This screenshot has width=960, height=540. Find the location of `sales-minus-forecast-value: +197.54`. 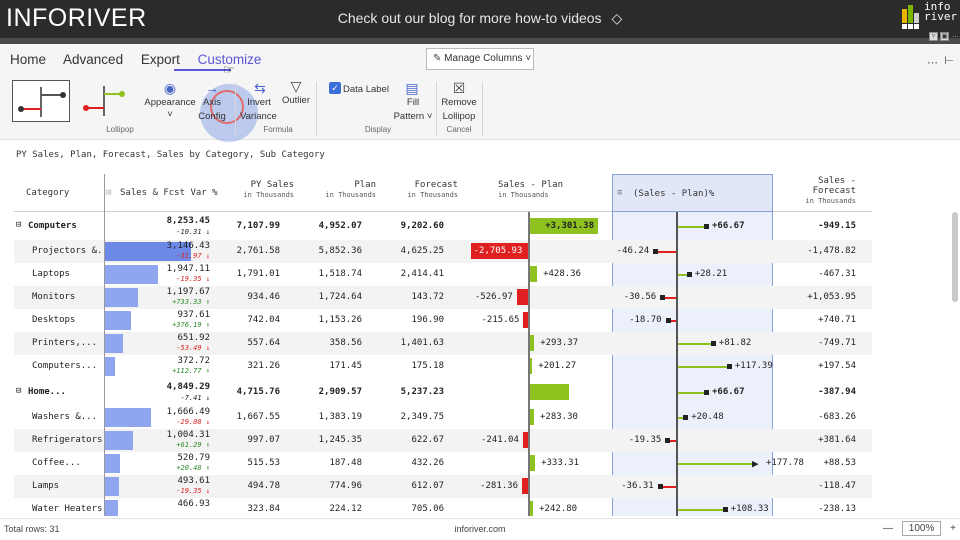

sales-minus-forecast-value: +197.54 is located at coordinates (837, 366).